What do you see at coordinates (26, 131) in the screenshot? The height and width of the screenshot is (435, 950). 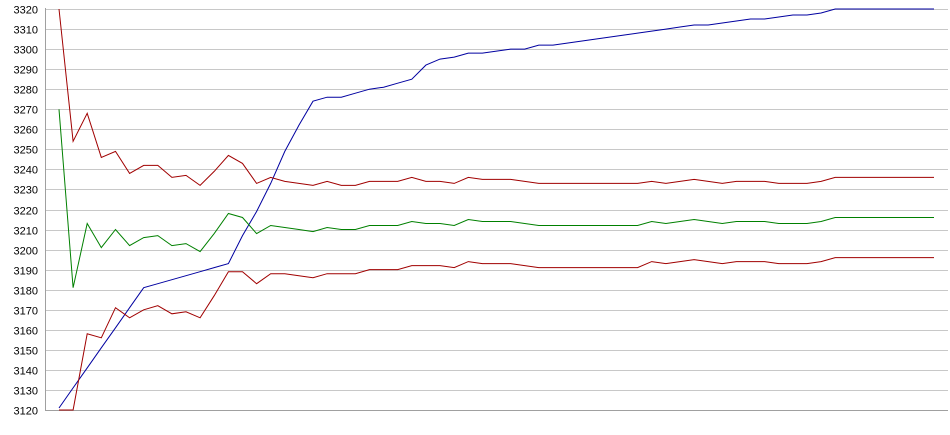 I see `y-tick-label: 3260` at bounding box center [26, 131].